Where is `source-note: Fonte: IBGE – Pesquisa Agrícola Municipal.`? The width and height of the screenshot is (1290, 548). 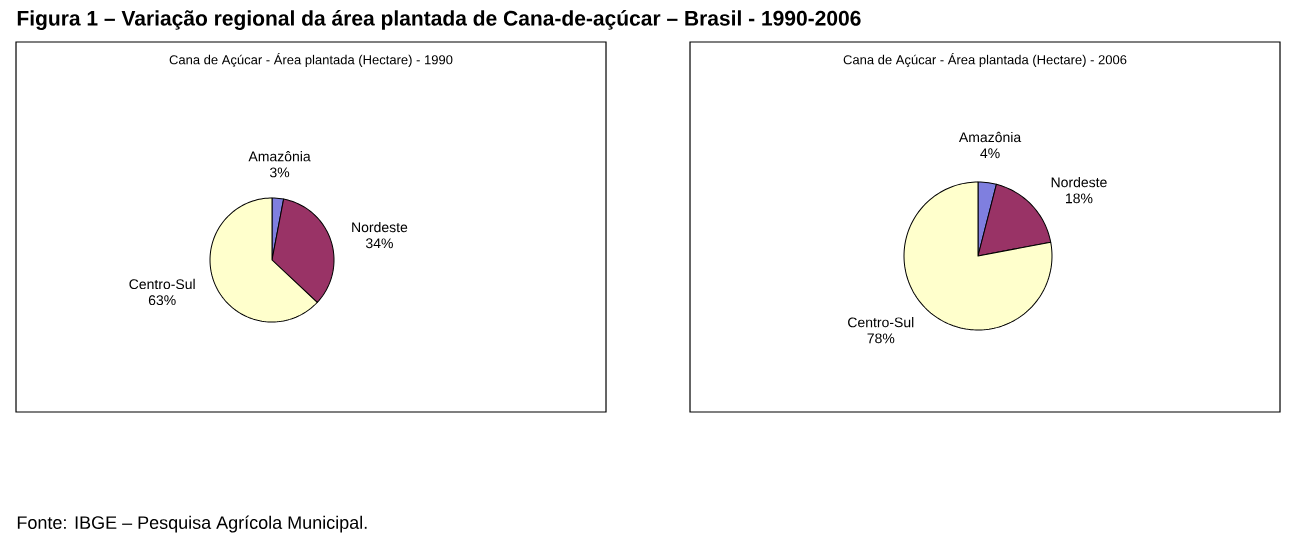
source-note: Fonte: IBGE – Pesquisa Agrícola Municipal. is located at coordinates (192, 524).